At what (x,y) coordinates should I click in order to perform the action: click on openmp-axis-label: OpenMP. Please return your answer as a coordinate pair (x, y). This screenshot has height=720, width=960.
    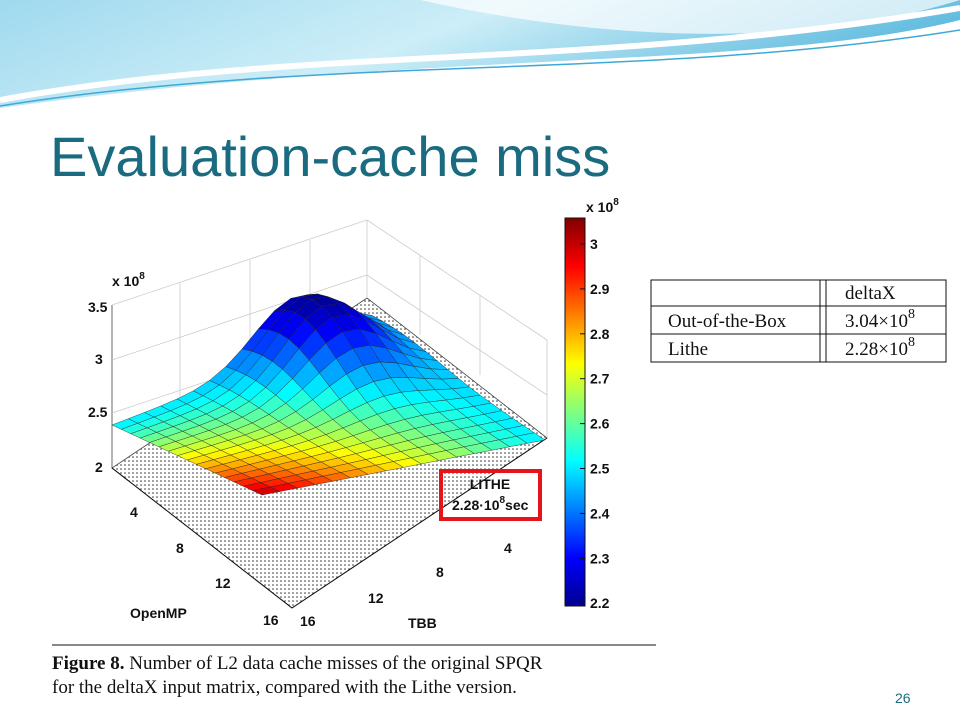
    Looking at the image, I should click on (158, 613).